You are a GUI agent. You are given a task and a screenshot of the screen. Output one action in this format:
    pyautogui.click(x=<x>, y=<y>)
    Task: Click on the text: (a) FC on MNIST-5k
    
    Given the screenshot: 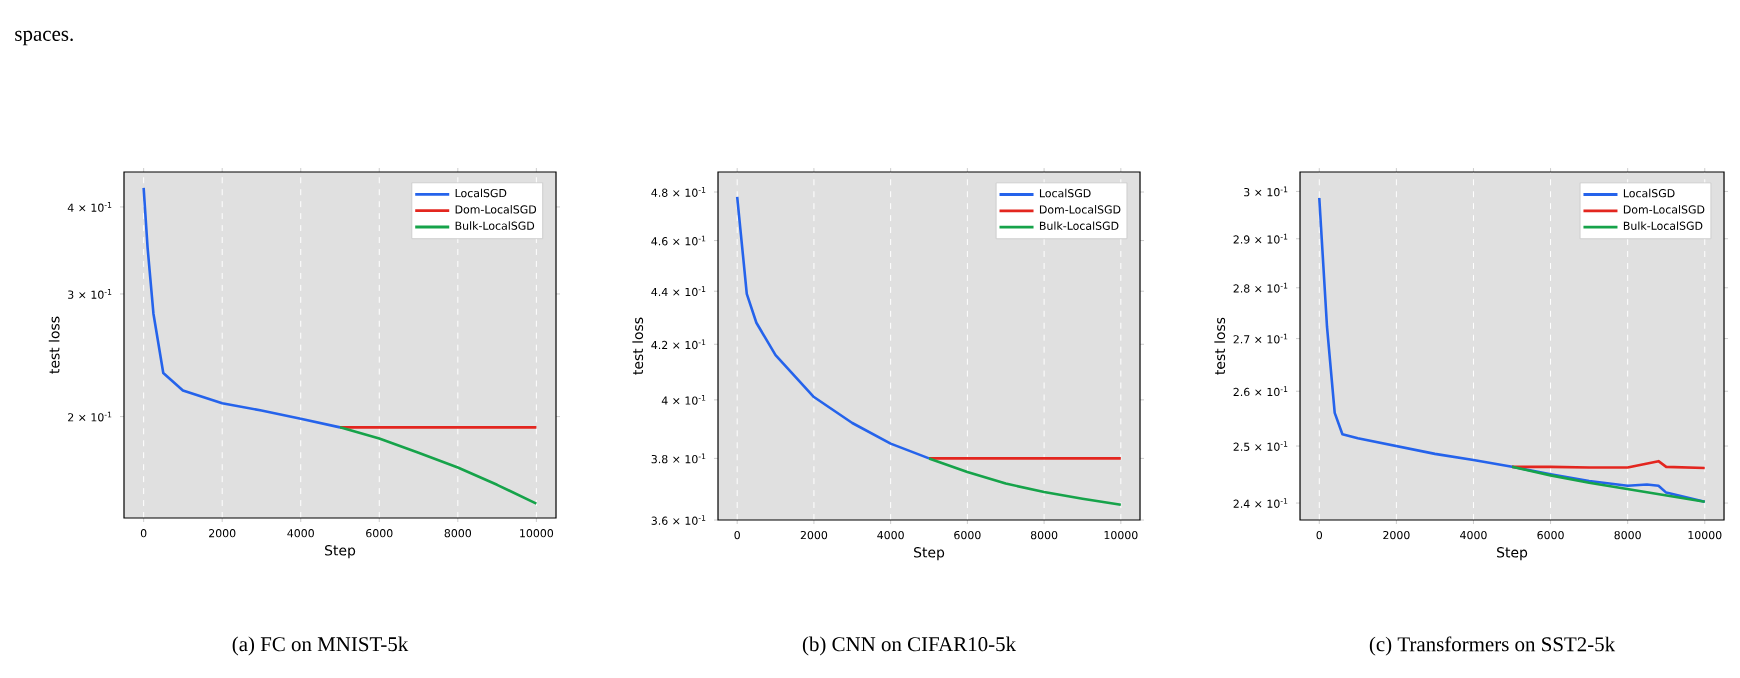 What is the action you would take?
    pyautogui.click(x=320, y=646)
    